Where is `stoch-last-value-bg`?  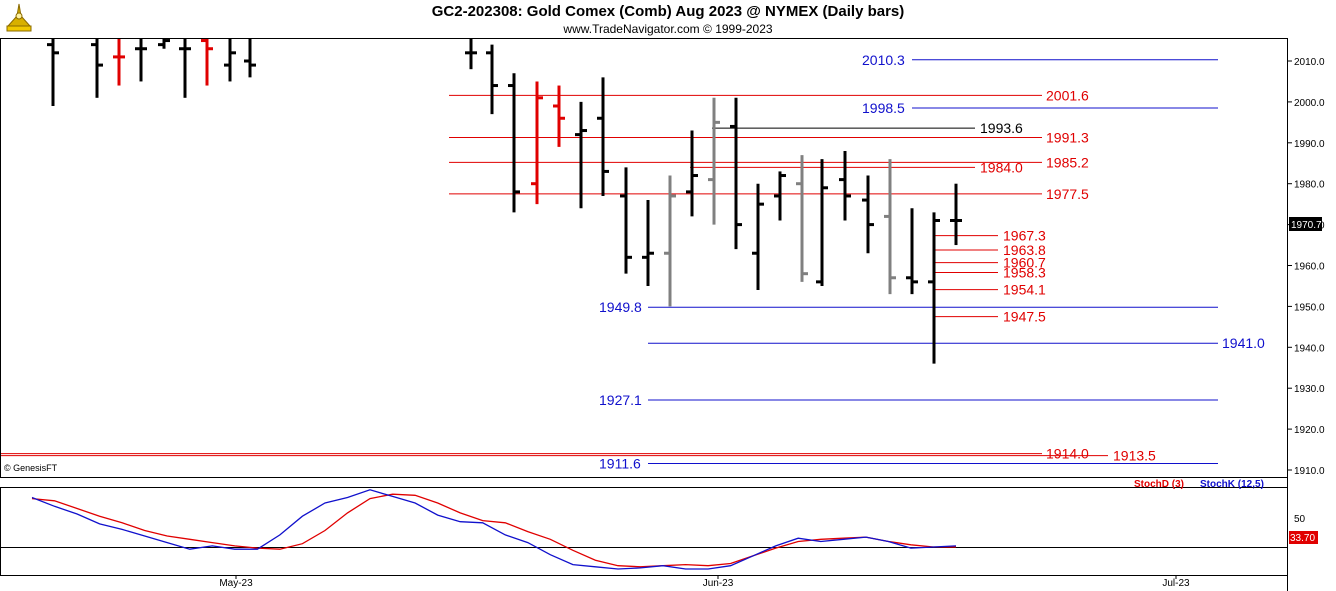 stoch-last-value-bg is located at coordinates (1303, 537).